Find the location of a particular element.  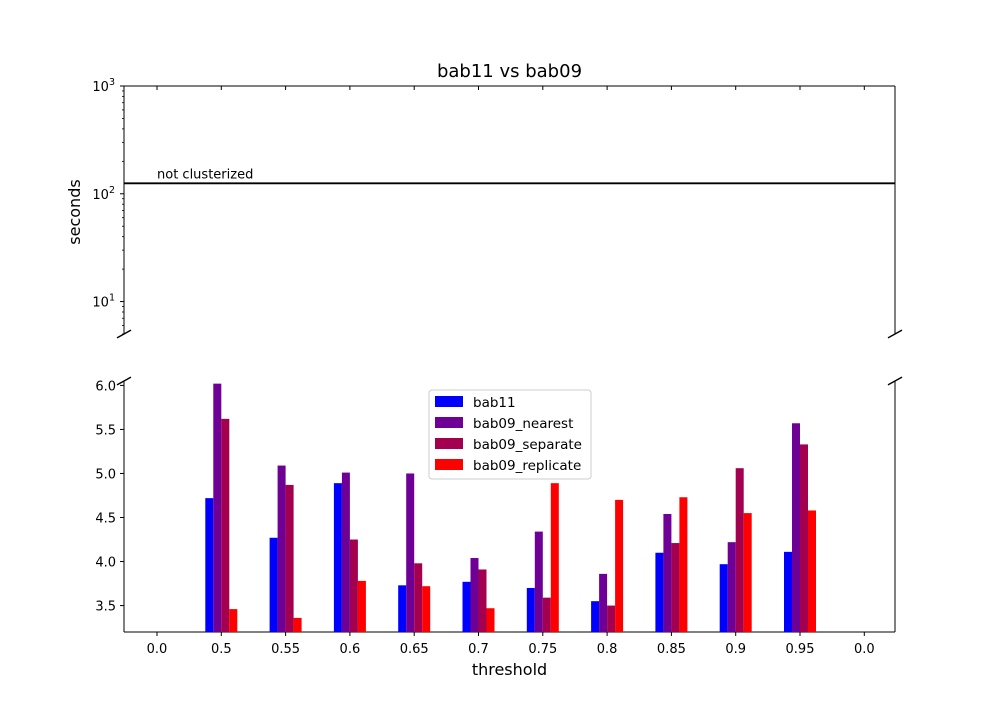

chart-title: bab11 vs bab09 is located at coordinates (509, 71).